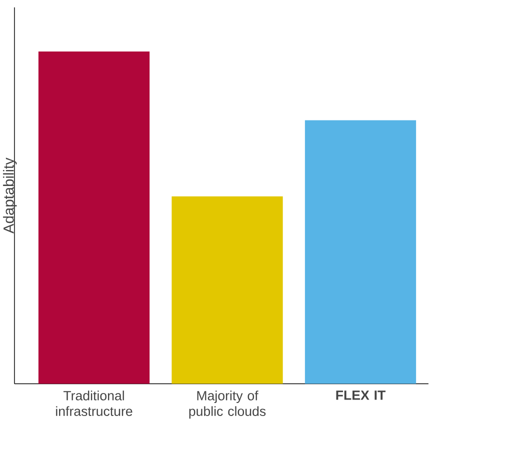 Image resolution: width=508 pixels, height=466 pixels. Describe the element at coordinates (94, 403) in the screenshot. I see `x-tick-label: Traditional infrastructure` at that location.